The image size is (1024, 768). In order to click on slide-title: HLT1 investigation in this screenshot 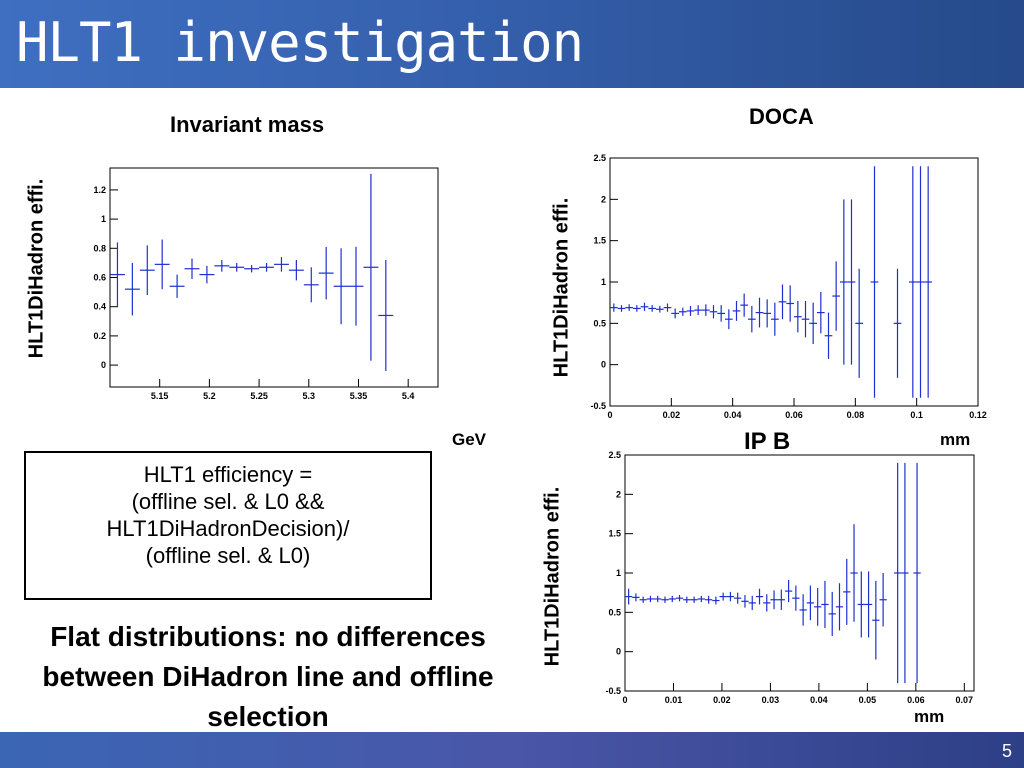, I will do `click(300, 42)`.